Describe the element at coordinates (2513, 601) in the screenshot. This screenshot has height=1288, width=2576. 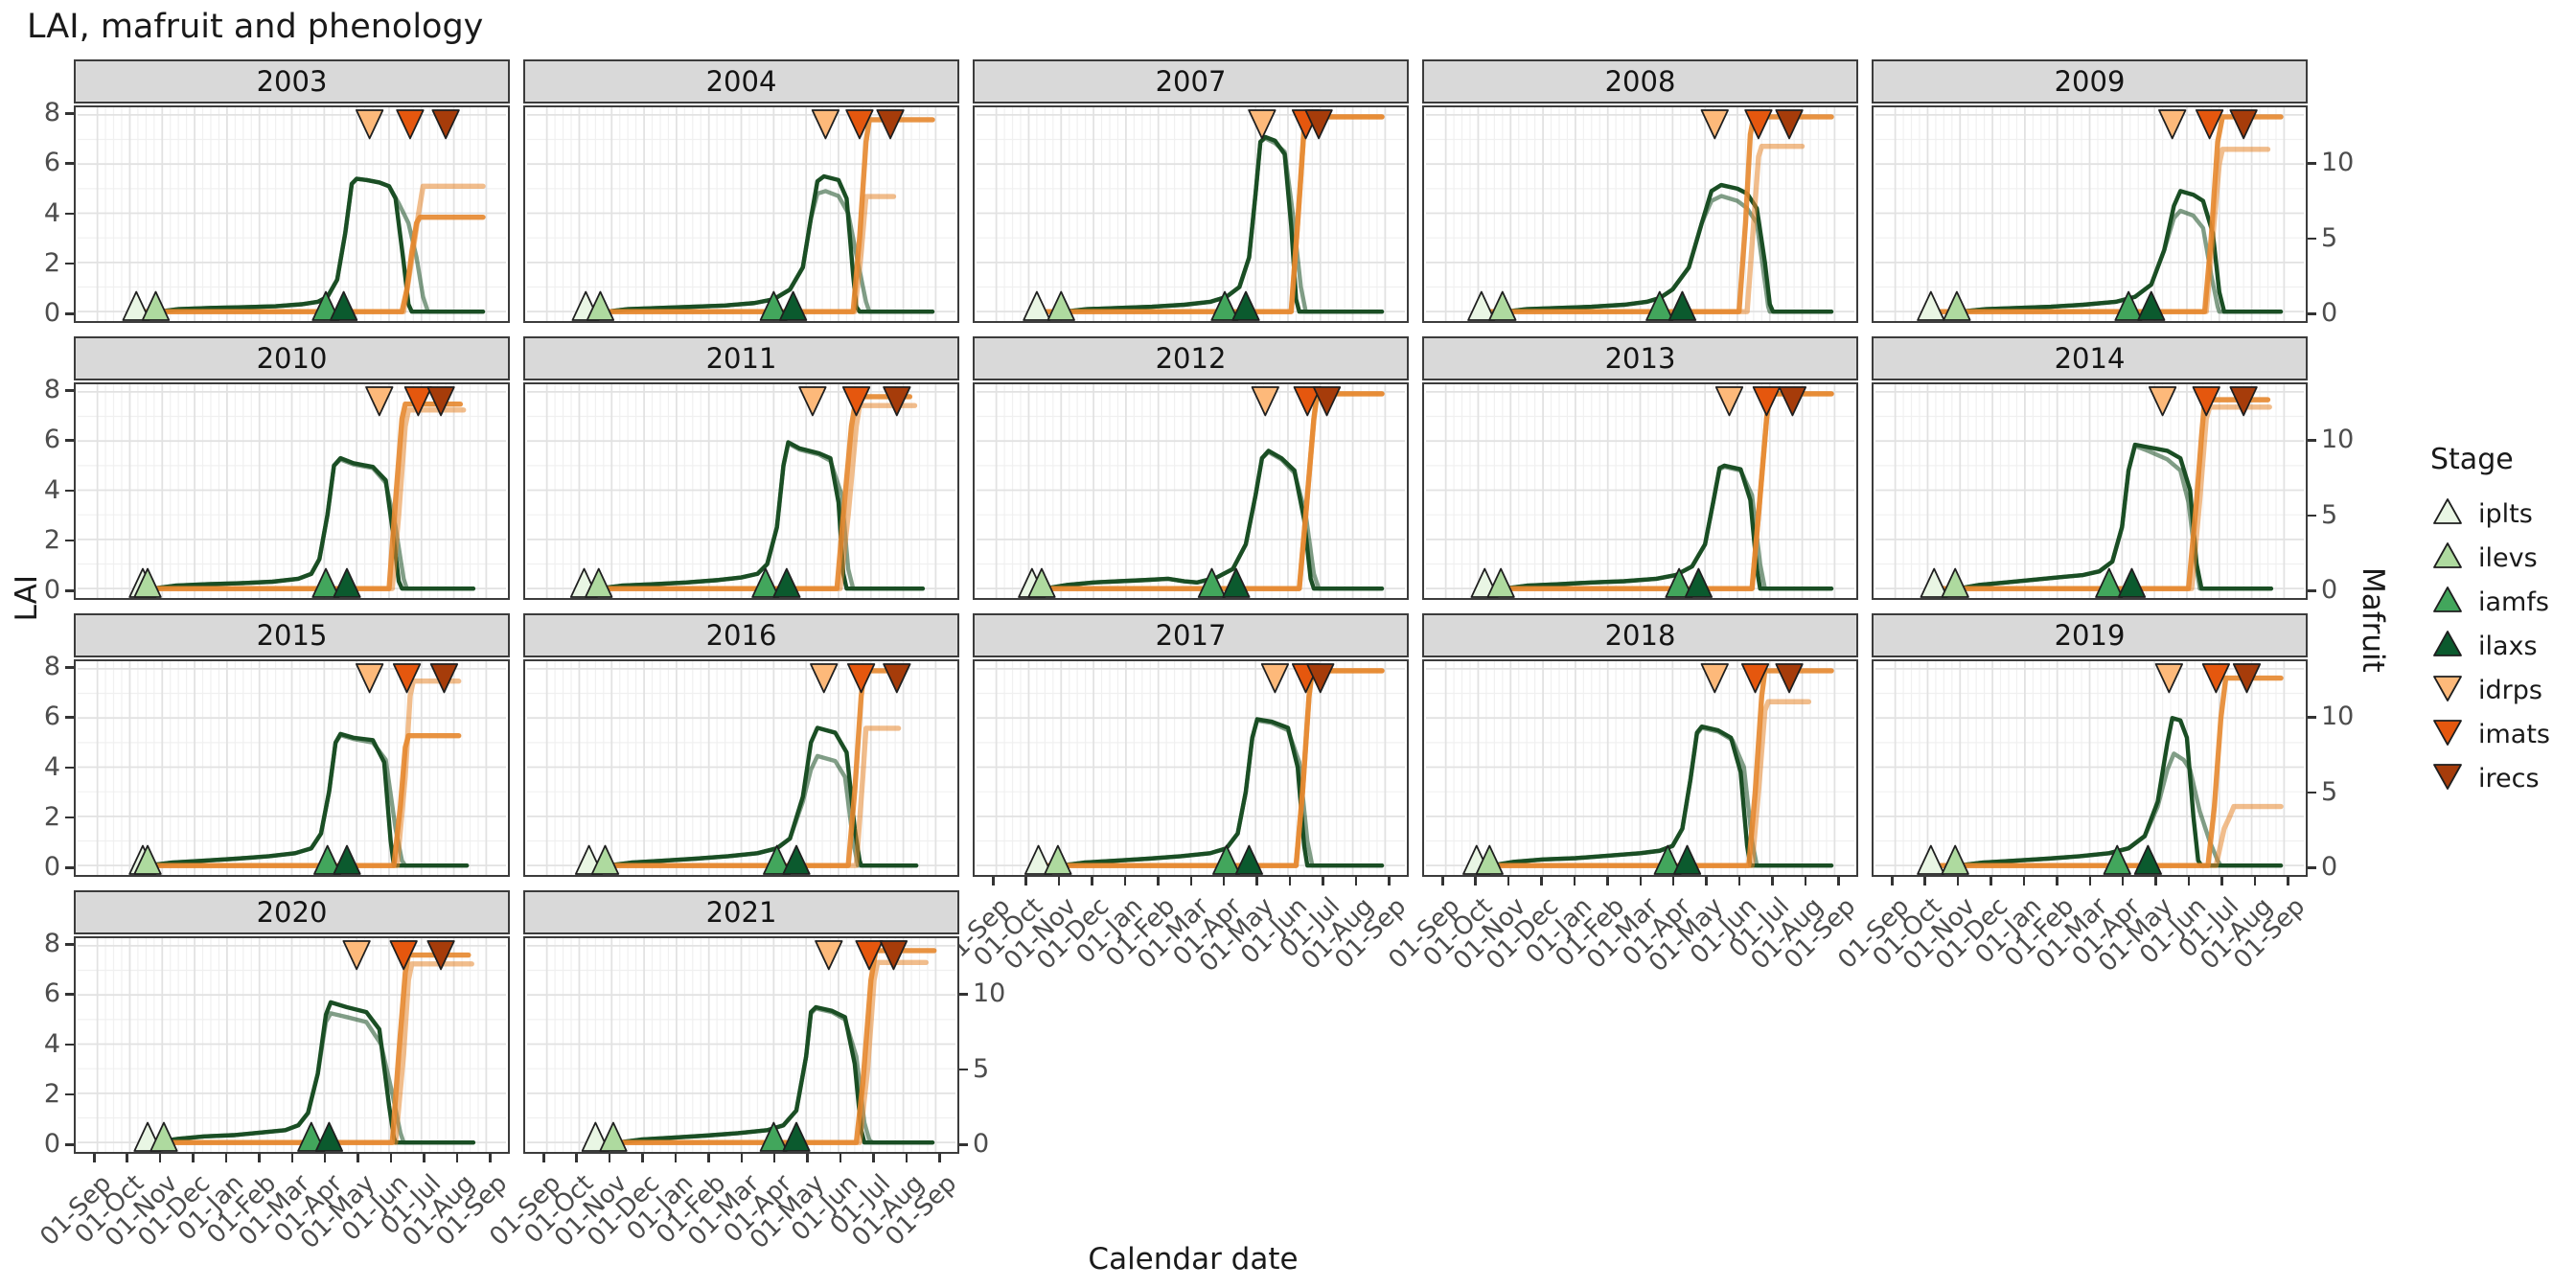
I see `legend-item-label: iamfs` at that location.